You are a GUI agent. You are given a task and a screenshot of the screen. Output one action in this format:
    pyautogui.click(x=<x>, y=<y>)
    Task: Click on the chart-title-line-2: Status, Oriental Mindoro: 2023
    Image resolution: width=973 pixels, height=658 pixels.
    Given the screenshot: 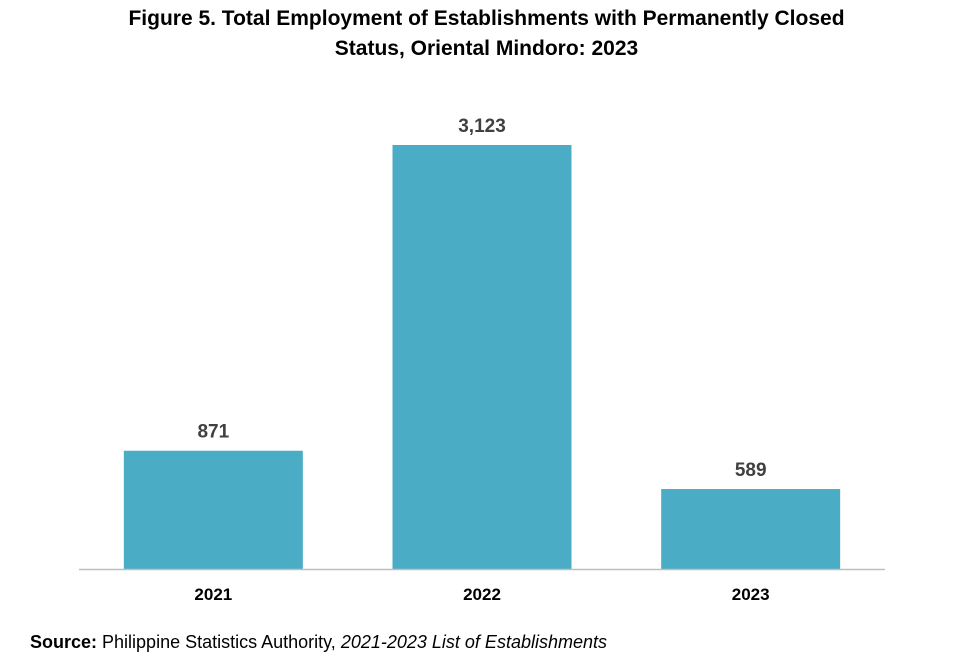 What is the action you would take?
    pyautogui.click(x=486, y=48)
    